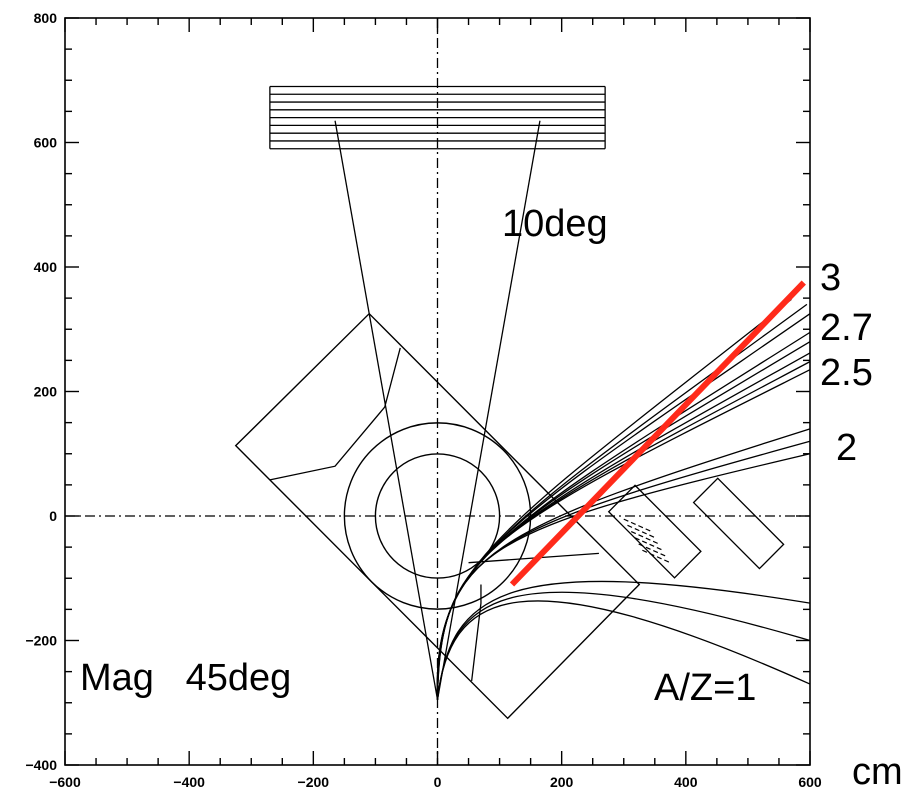  Describe the element at coordinates (705, 688) in the screenshot. I see `annotation-az1: A/Z=1` at that location.